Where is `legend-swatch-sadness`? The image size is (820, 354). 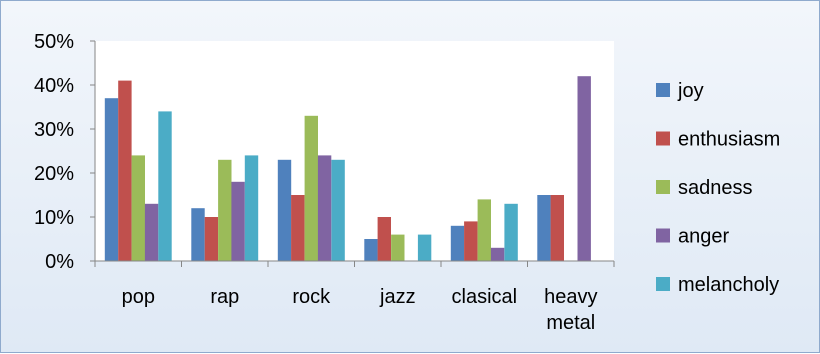
legend-swatch-sadness is located at coordinates (663, 187).